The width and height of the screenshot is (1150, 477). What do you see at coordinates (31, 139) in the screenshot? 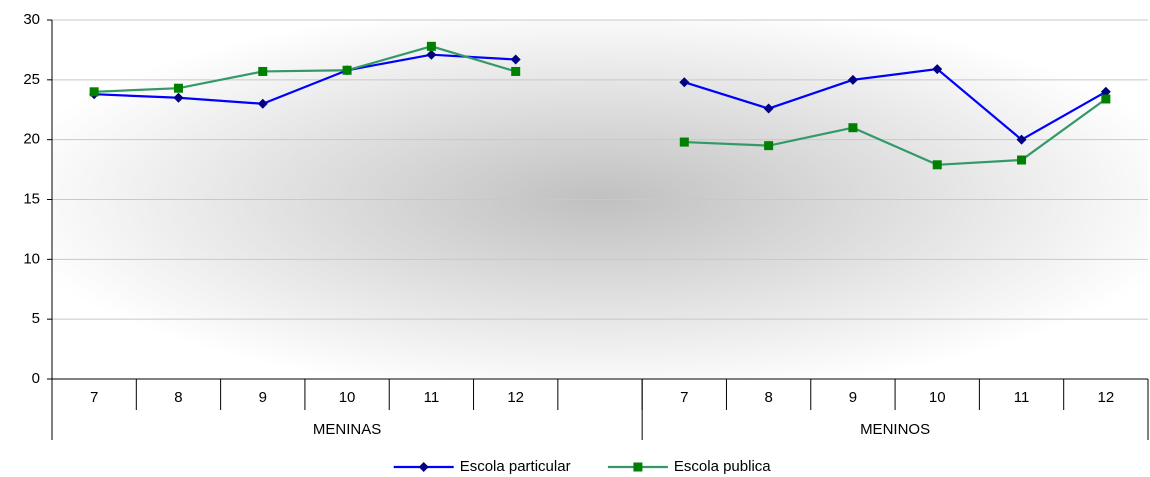
I see `y-tick-label: 20` at bounding box center [31, 139].